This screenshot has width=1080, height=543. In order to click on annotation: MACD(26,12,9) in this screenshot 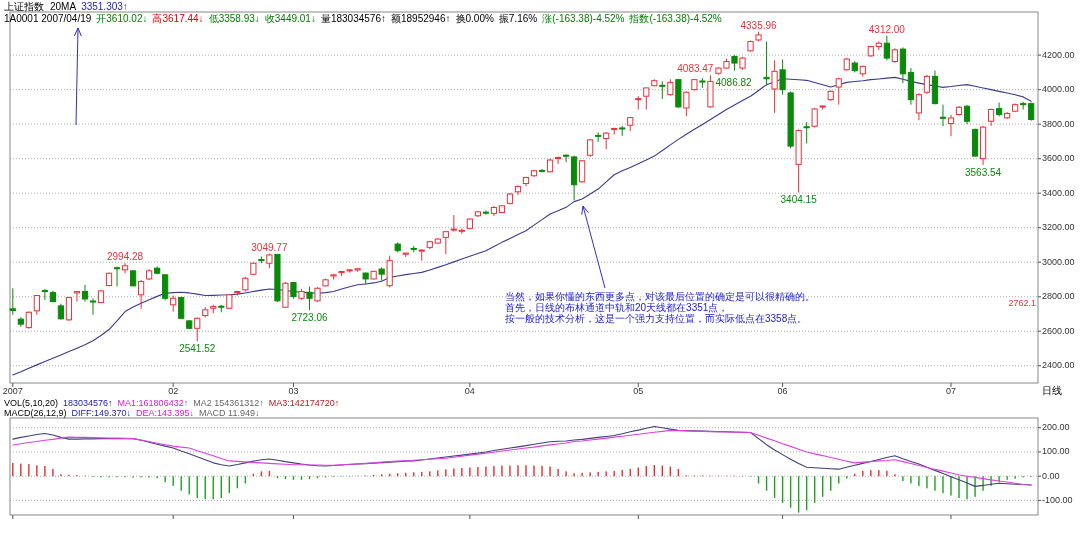, I will do `click(35, 413)`.